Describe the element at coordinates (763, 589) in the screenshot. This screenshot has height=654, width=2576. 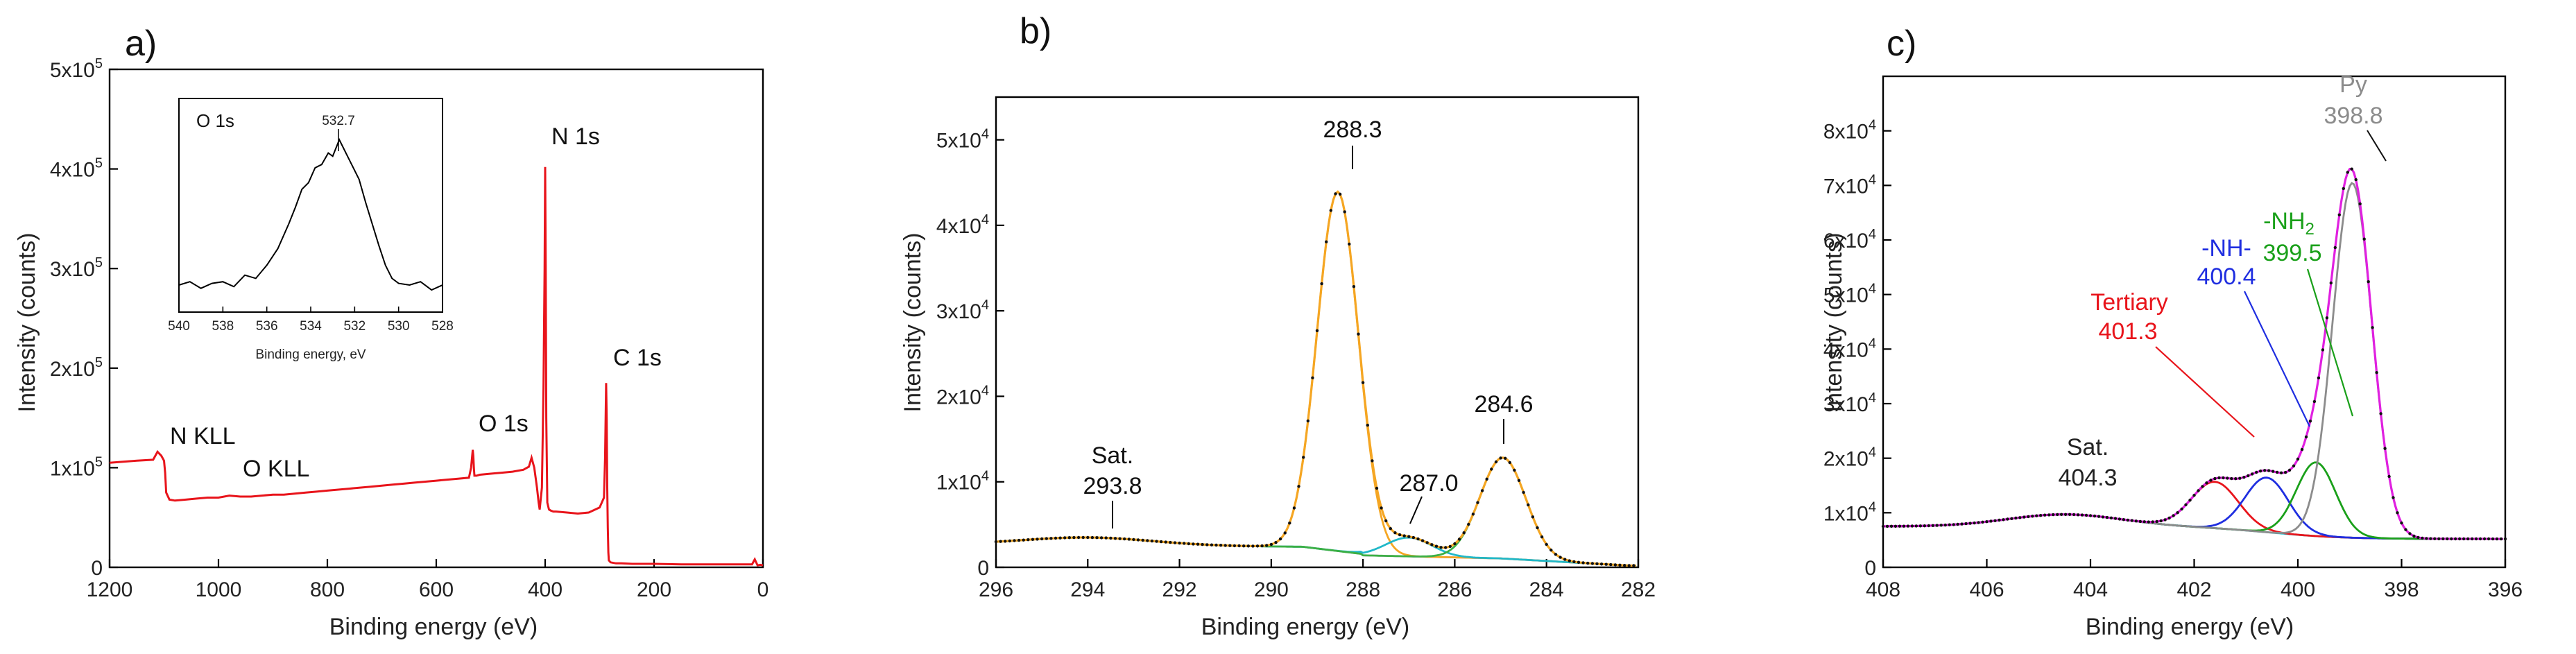
I see `panel-a-x-tick-label: 0` at that location.